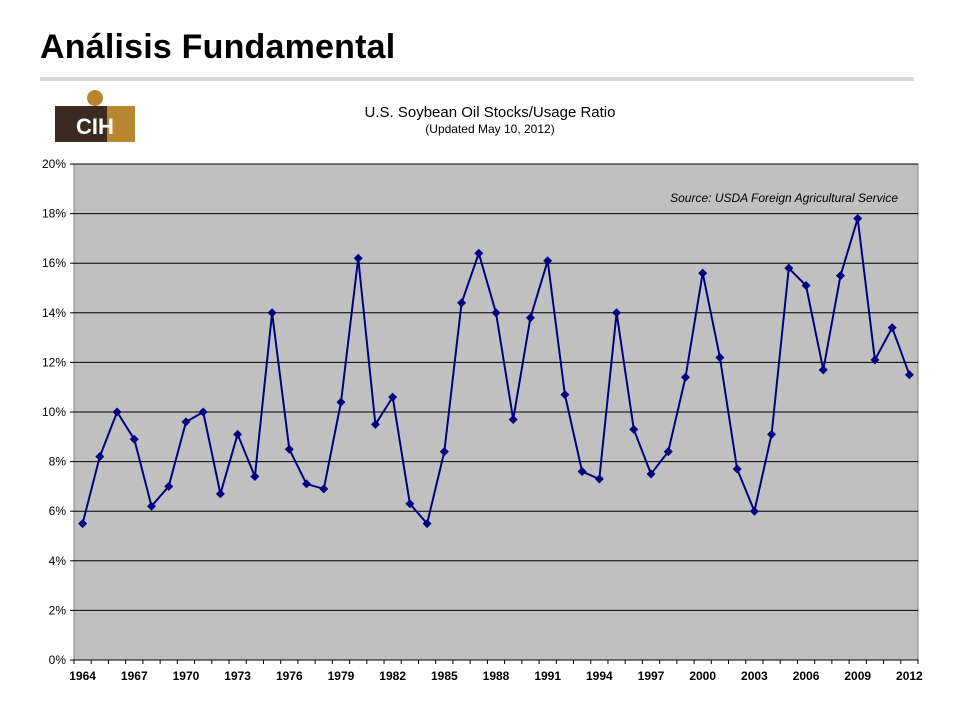 The width and height of the screenshot is (960, 720). What do you see at coordinates (857, 676) in the screenshot?
I see `x-tick-label: 2009` at bounding box center [857, 676].